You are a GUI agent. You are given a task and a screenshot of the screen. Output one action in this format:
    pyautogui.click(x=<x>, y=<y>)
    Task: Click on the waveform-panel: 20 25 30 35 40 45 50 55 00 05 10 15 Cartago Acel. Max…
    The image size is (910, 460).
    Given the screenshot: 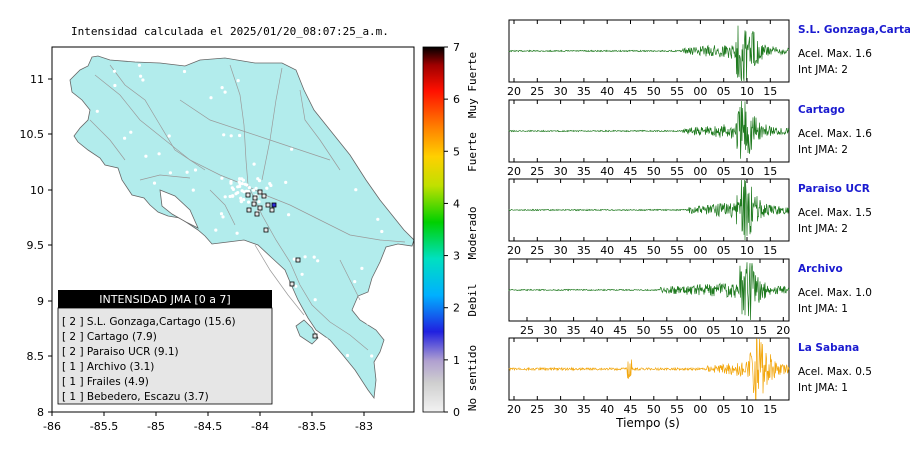 What is the action you would take?
    pyautogui.click(x=689, y=138)
    